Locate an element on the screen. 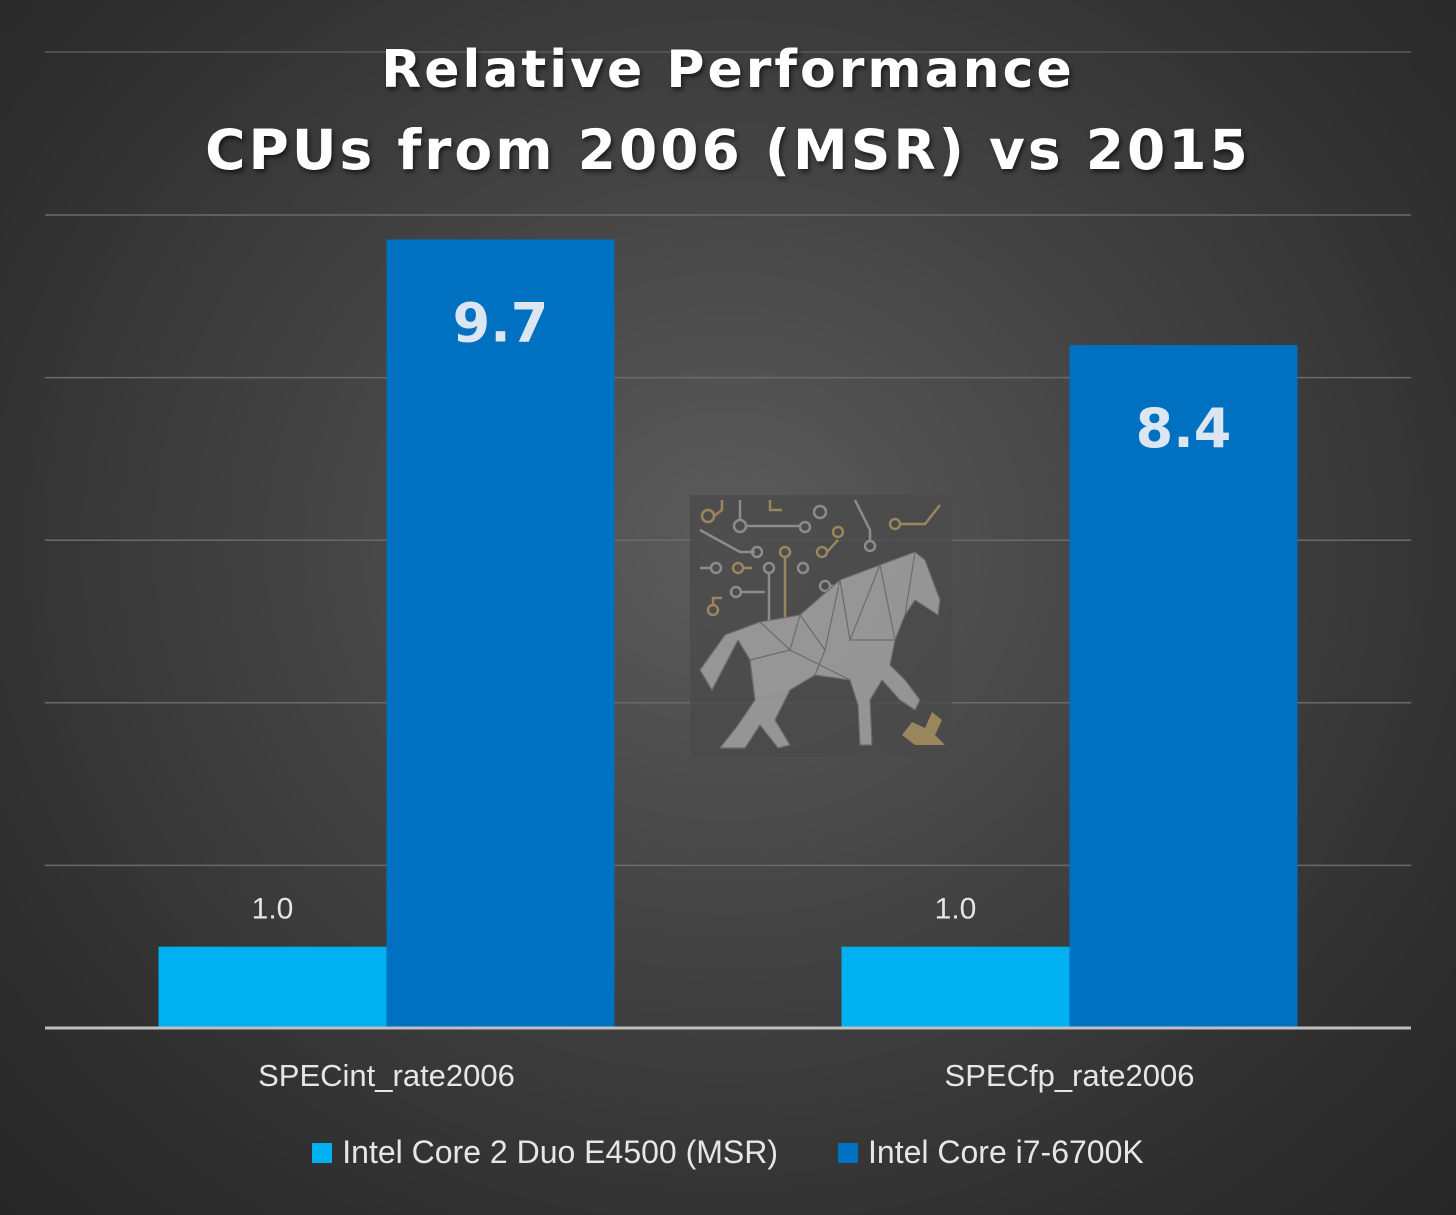 This screenshot has width=1456, height=1215. legend-item-series-1: Intel Core 2 Duo E4500 (MSR) is located at coordinates (545, 1152).